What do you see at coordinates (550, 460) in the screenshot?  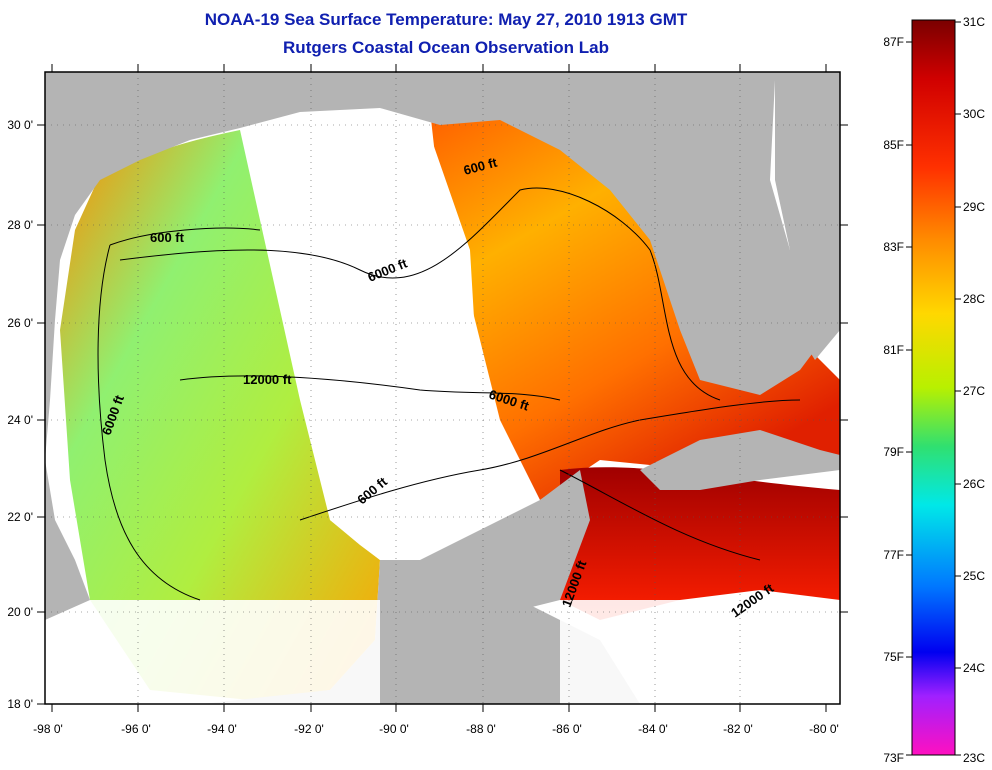 I see `contour-600-south` at bounding box center [550, 460].